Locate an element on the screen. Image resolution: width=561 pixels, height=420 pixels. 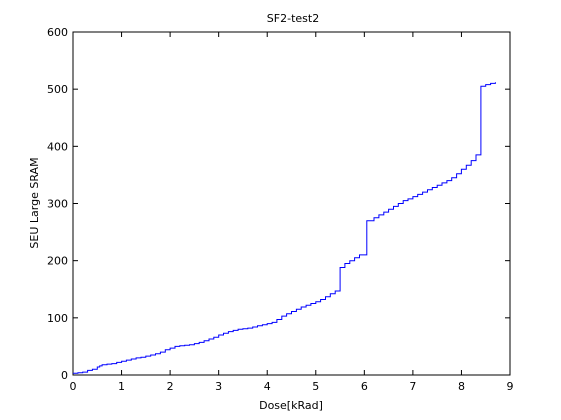
y-tick-label: 100 is located at coordinates (57, 318).